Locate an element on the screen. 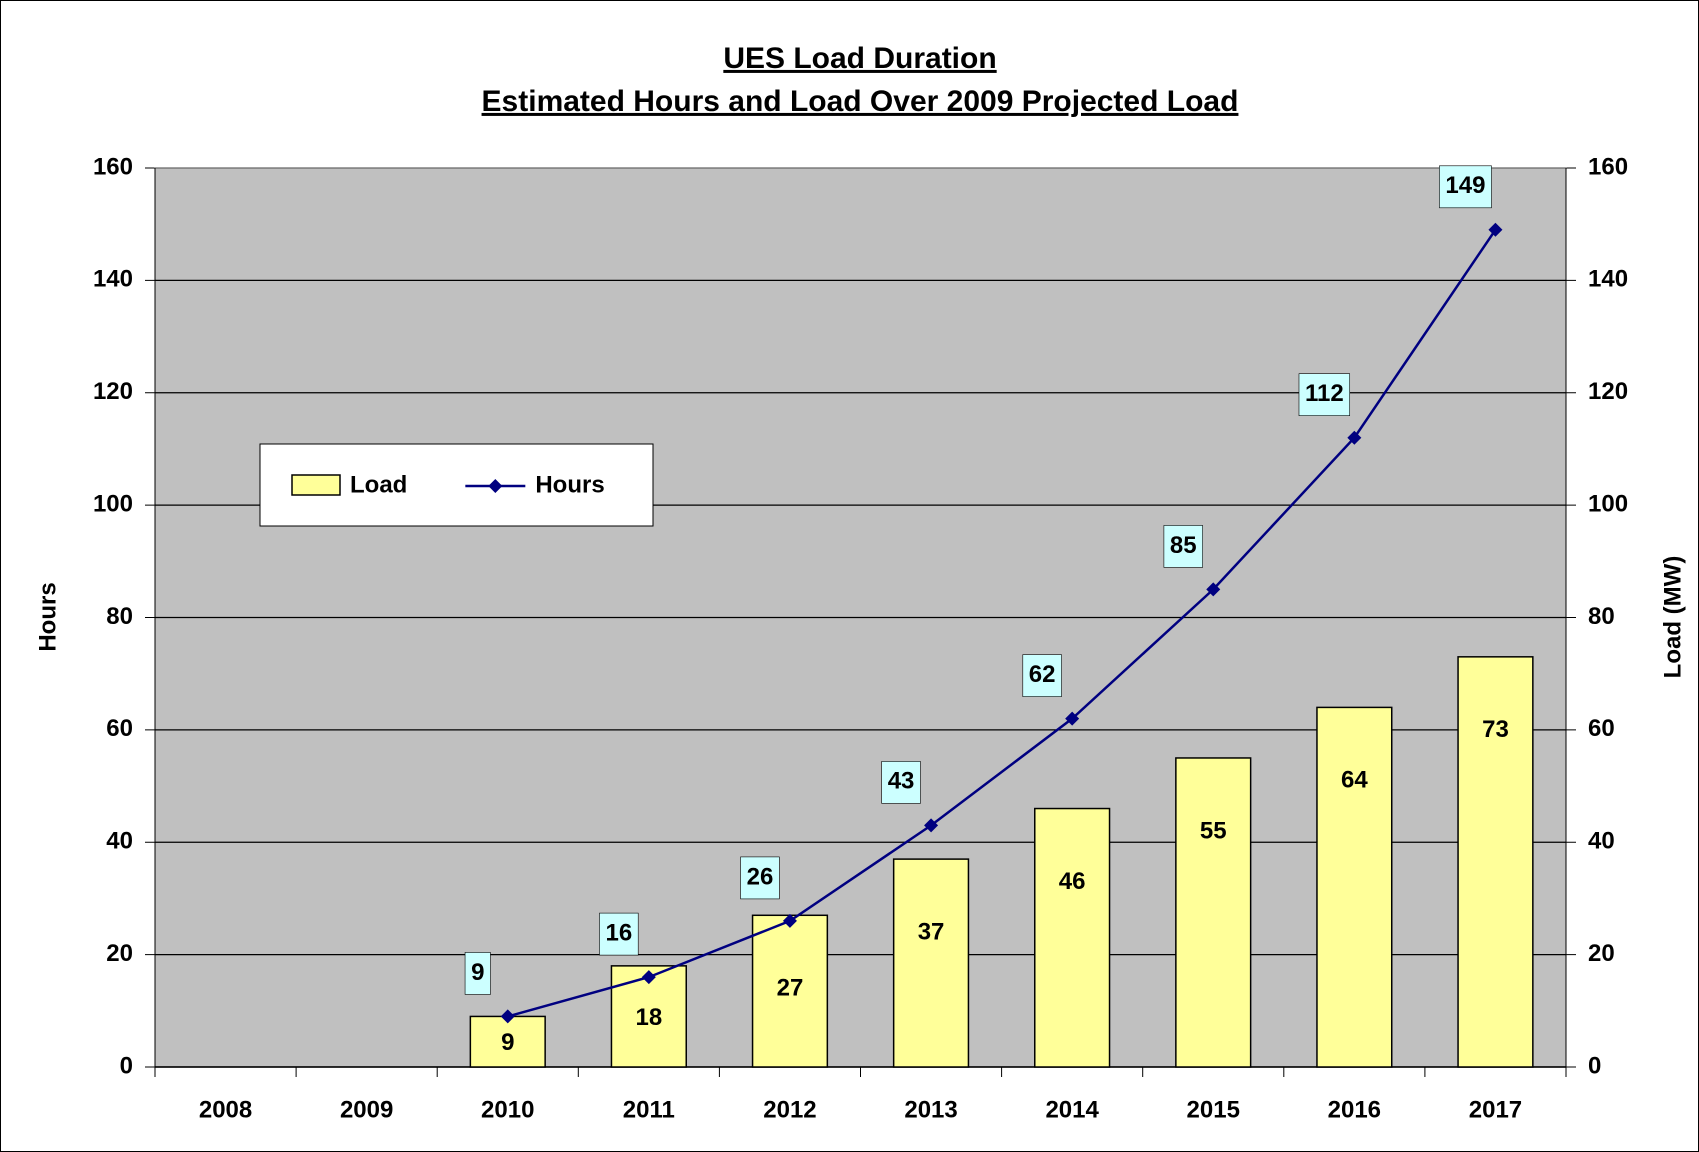 This screenshot has height=1152, width=1699. legend-label: Hours is located at coordinates (569, 484).